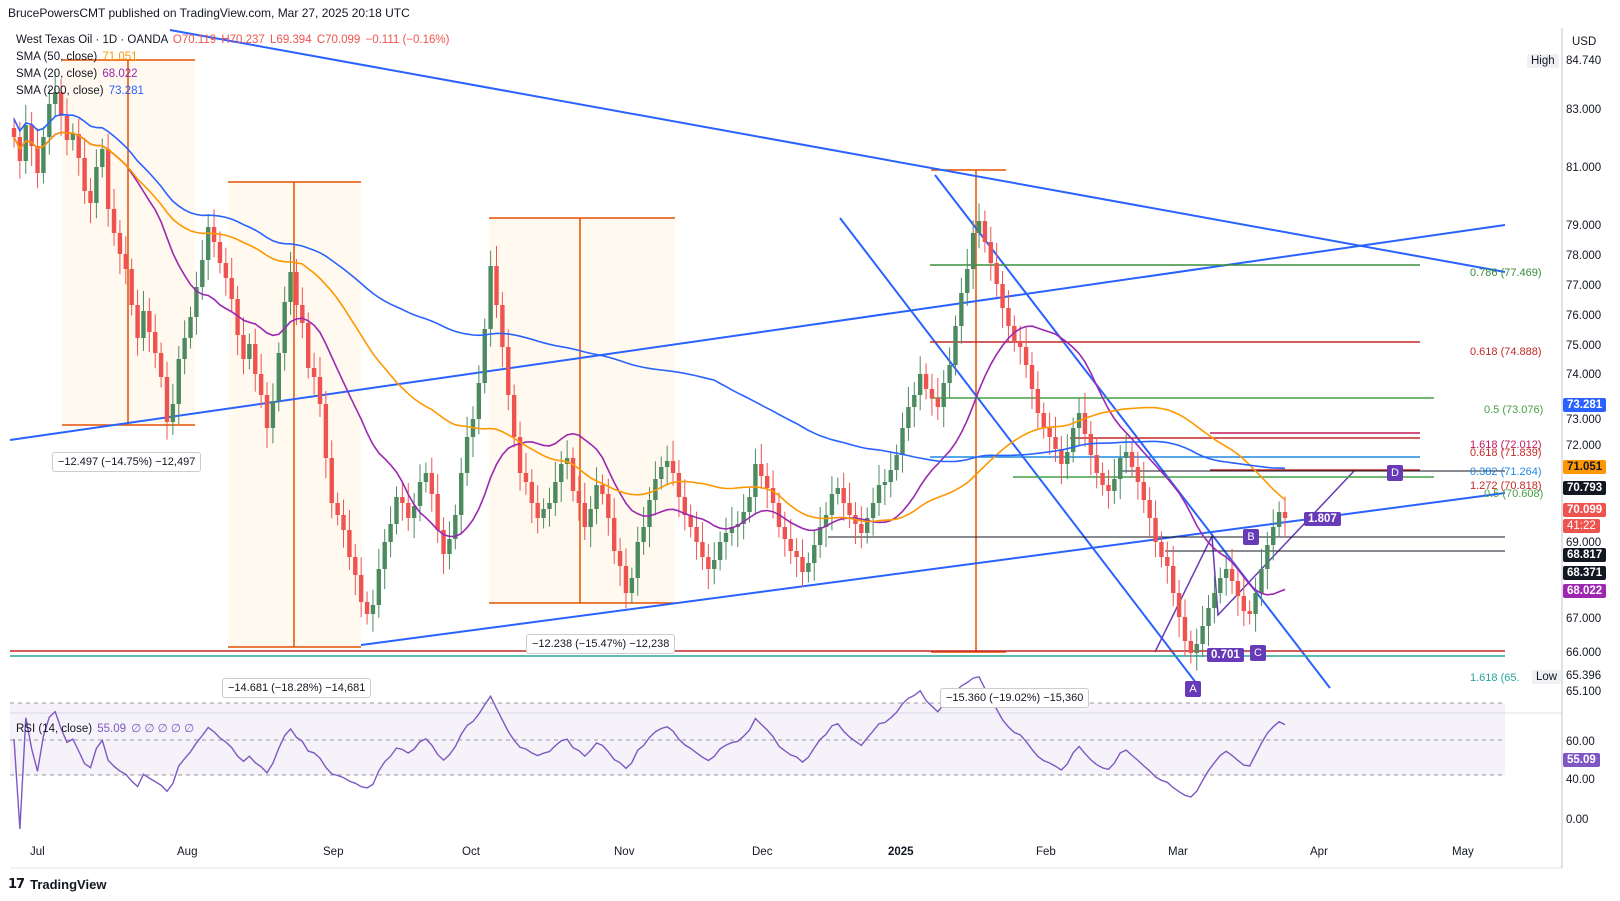  Describe the element at coordinates (1251, 537) in the screenshot. I see `point-b: B` at that location.